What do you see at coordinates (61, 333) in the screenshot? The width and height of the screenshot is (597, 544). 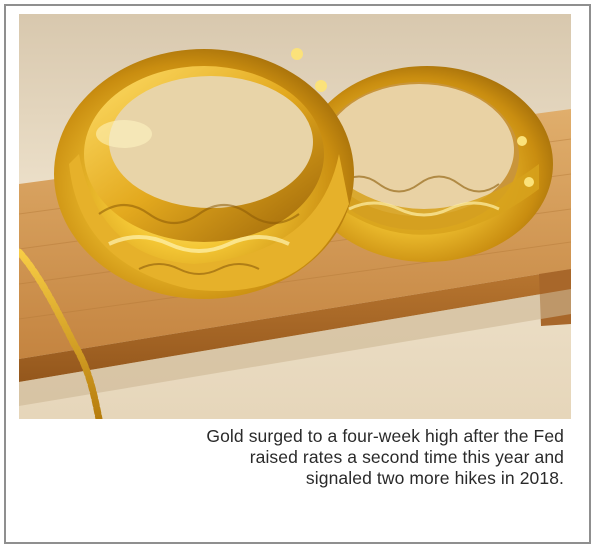 I see `gold-chain` at bounding box center [61, 333].